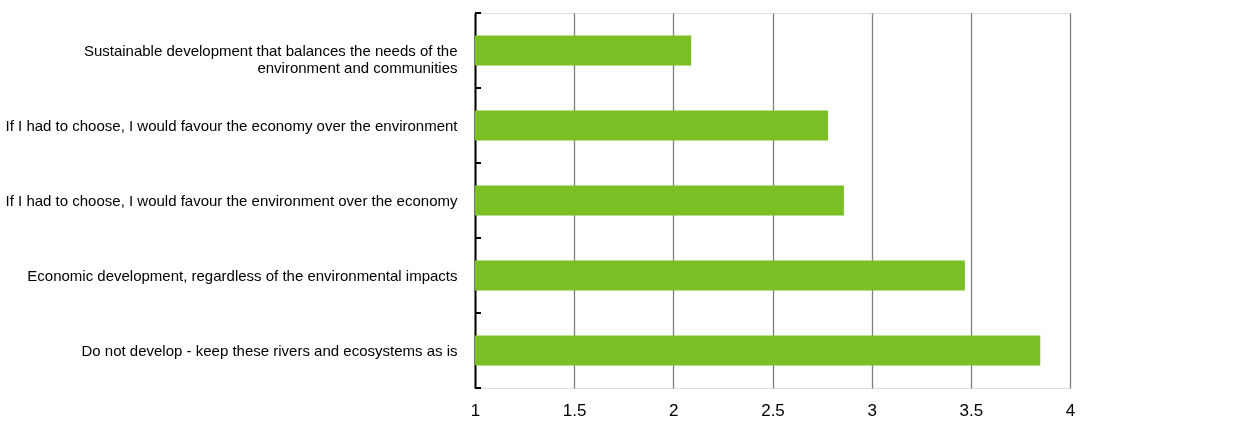 This screenshot has height=447, width=1234. Describe the element at coordinates (231, 200) in the screenshot. I see `y-tick-label: If I had to choose, I would favour the environment over the economy` at that location.